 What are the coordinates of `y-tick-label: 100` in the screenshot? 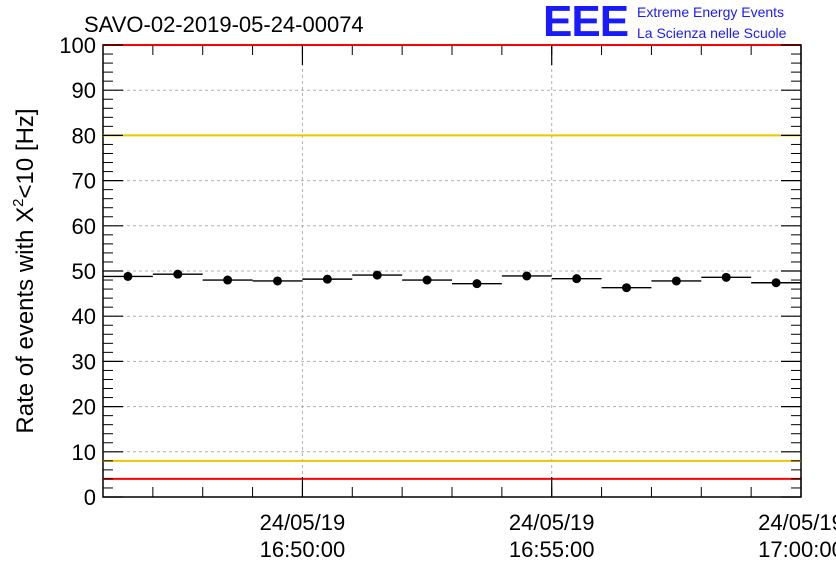 It's located at (77, 45).